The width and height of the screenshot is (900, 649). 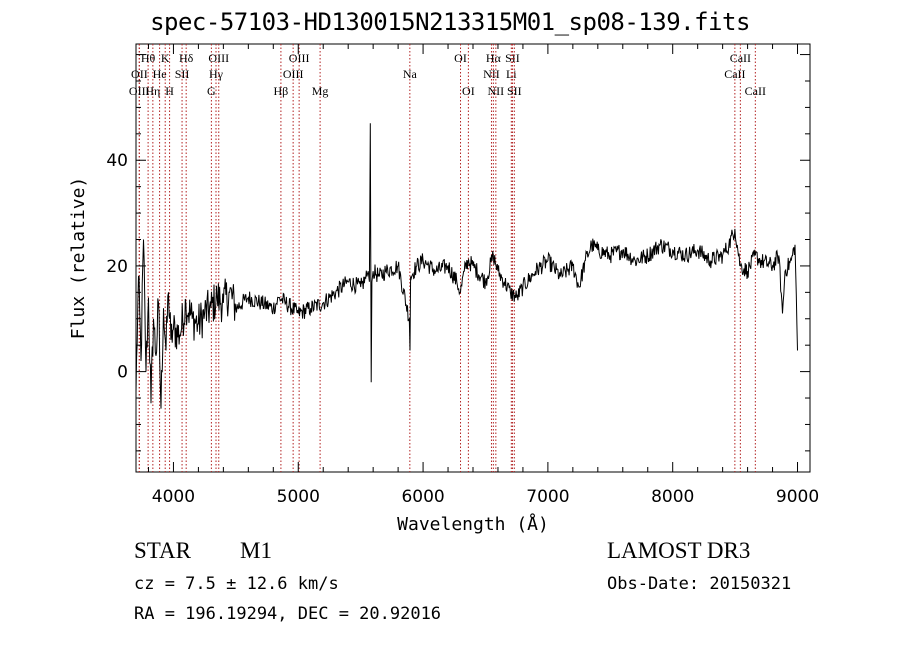 I want to click on line-marker-label-4: He, so click(x=160, y=74).